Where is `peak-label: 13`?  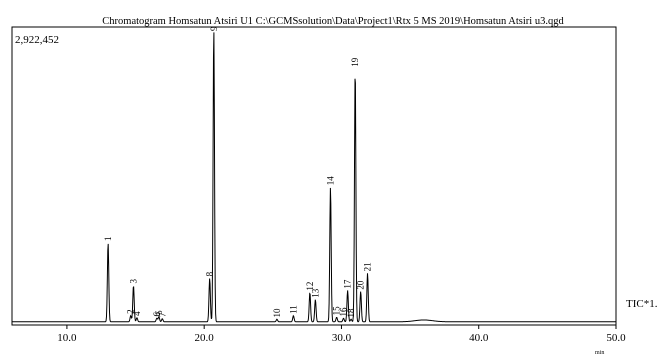 peak-label: 13 is located at coordinates (315, 293).